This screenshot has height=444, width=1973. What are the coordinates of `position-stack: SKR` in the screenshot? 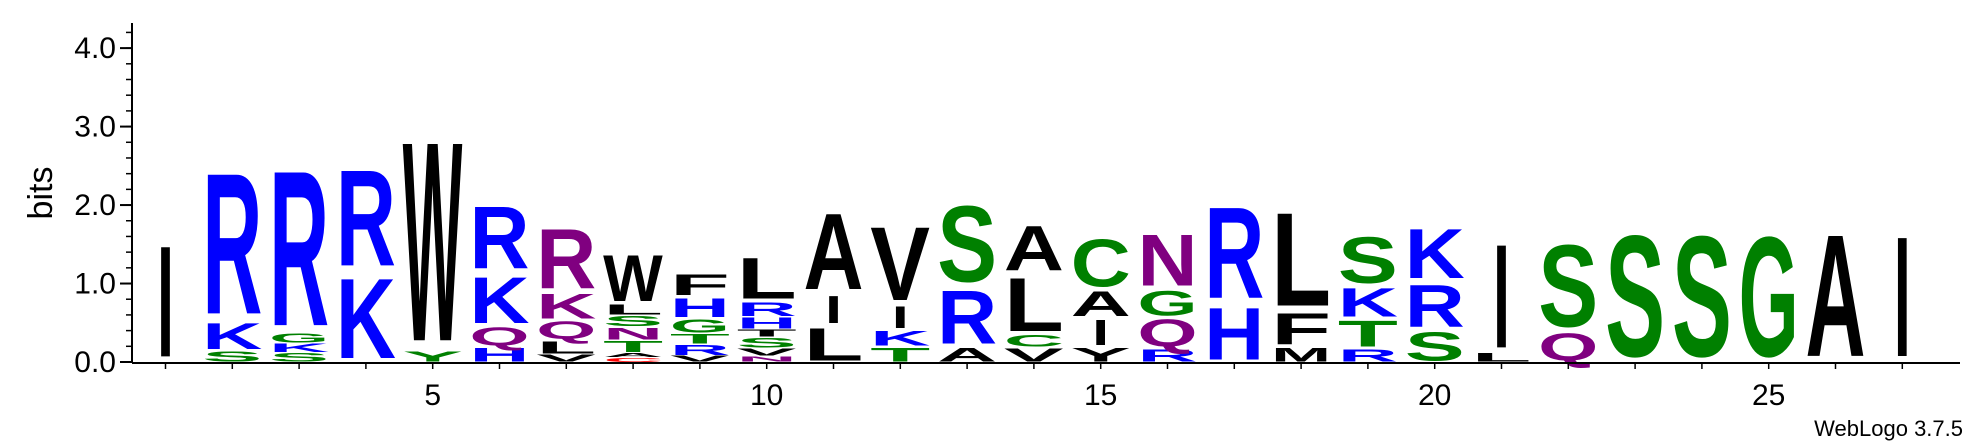 It's located at (232, 248).